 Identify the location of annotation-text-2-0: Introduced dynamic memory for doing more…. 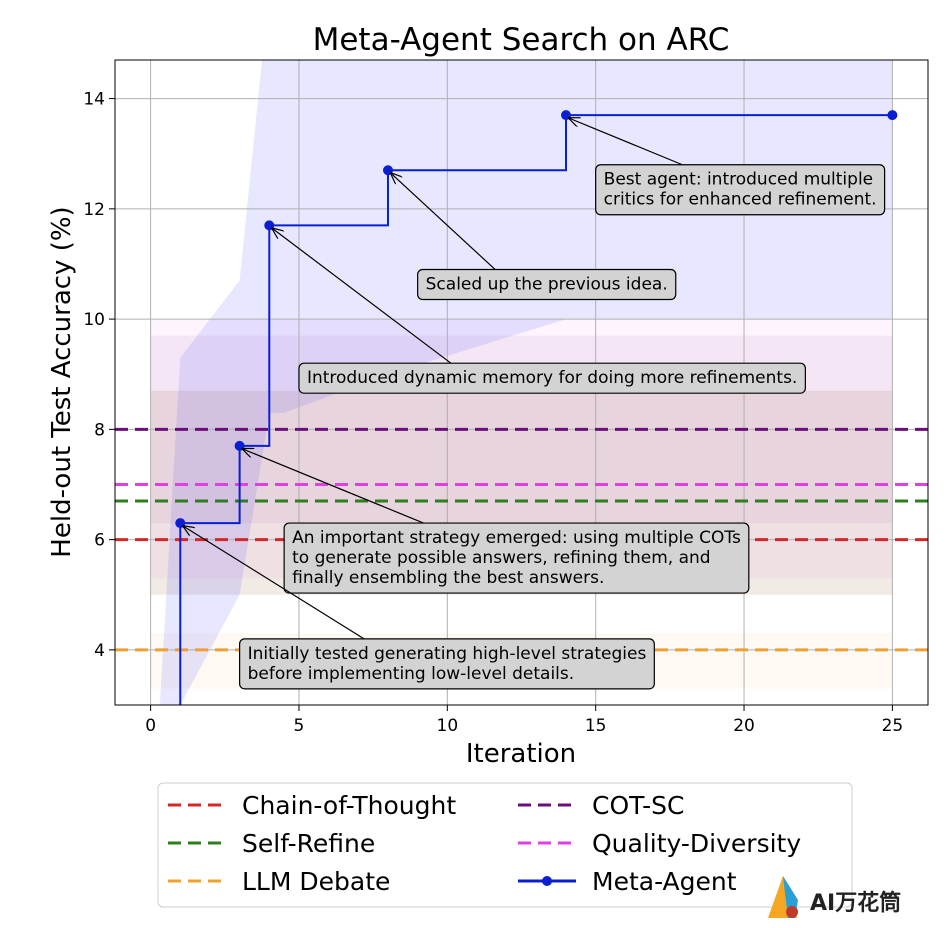
(552, 378).